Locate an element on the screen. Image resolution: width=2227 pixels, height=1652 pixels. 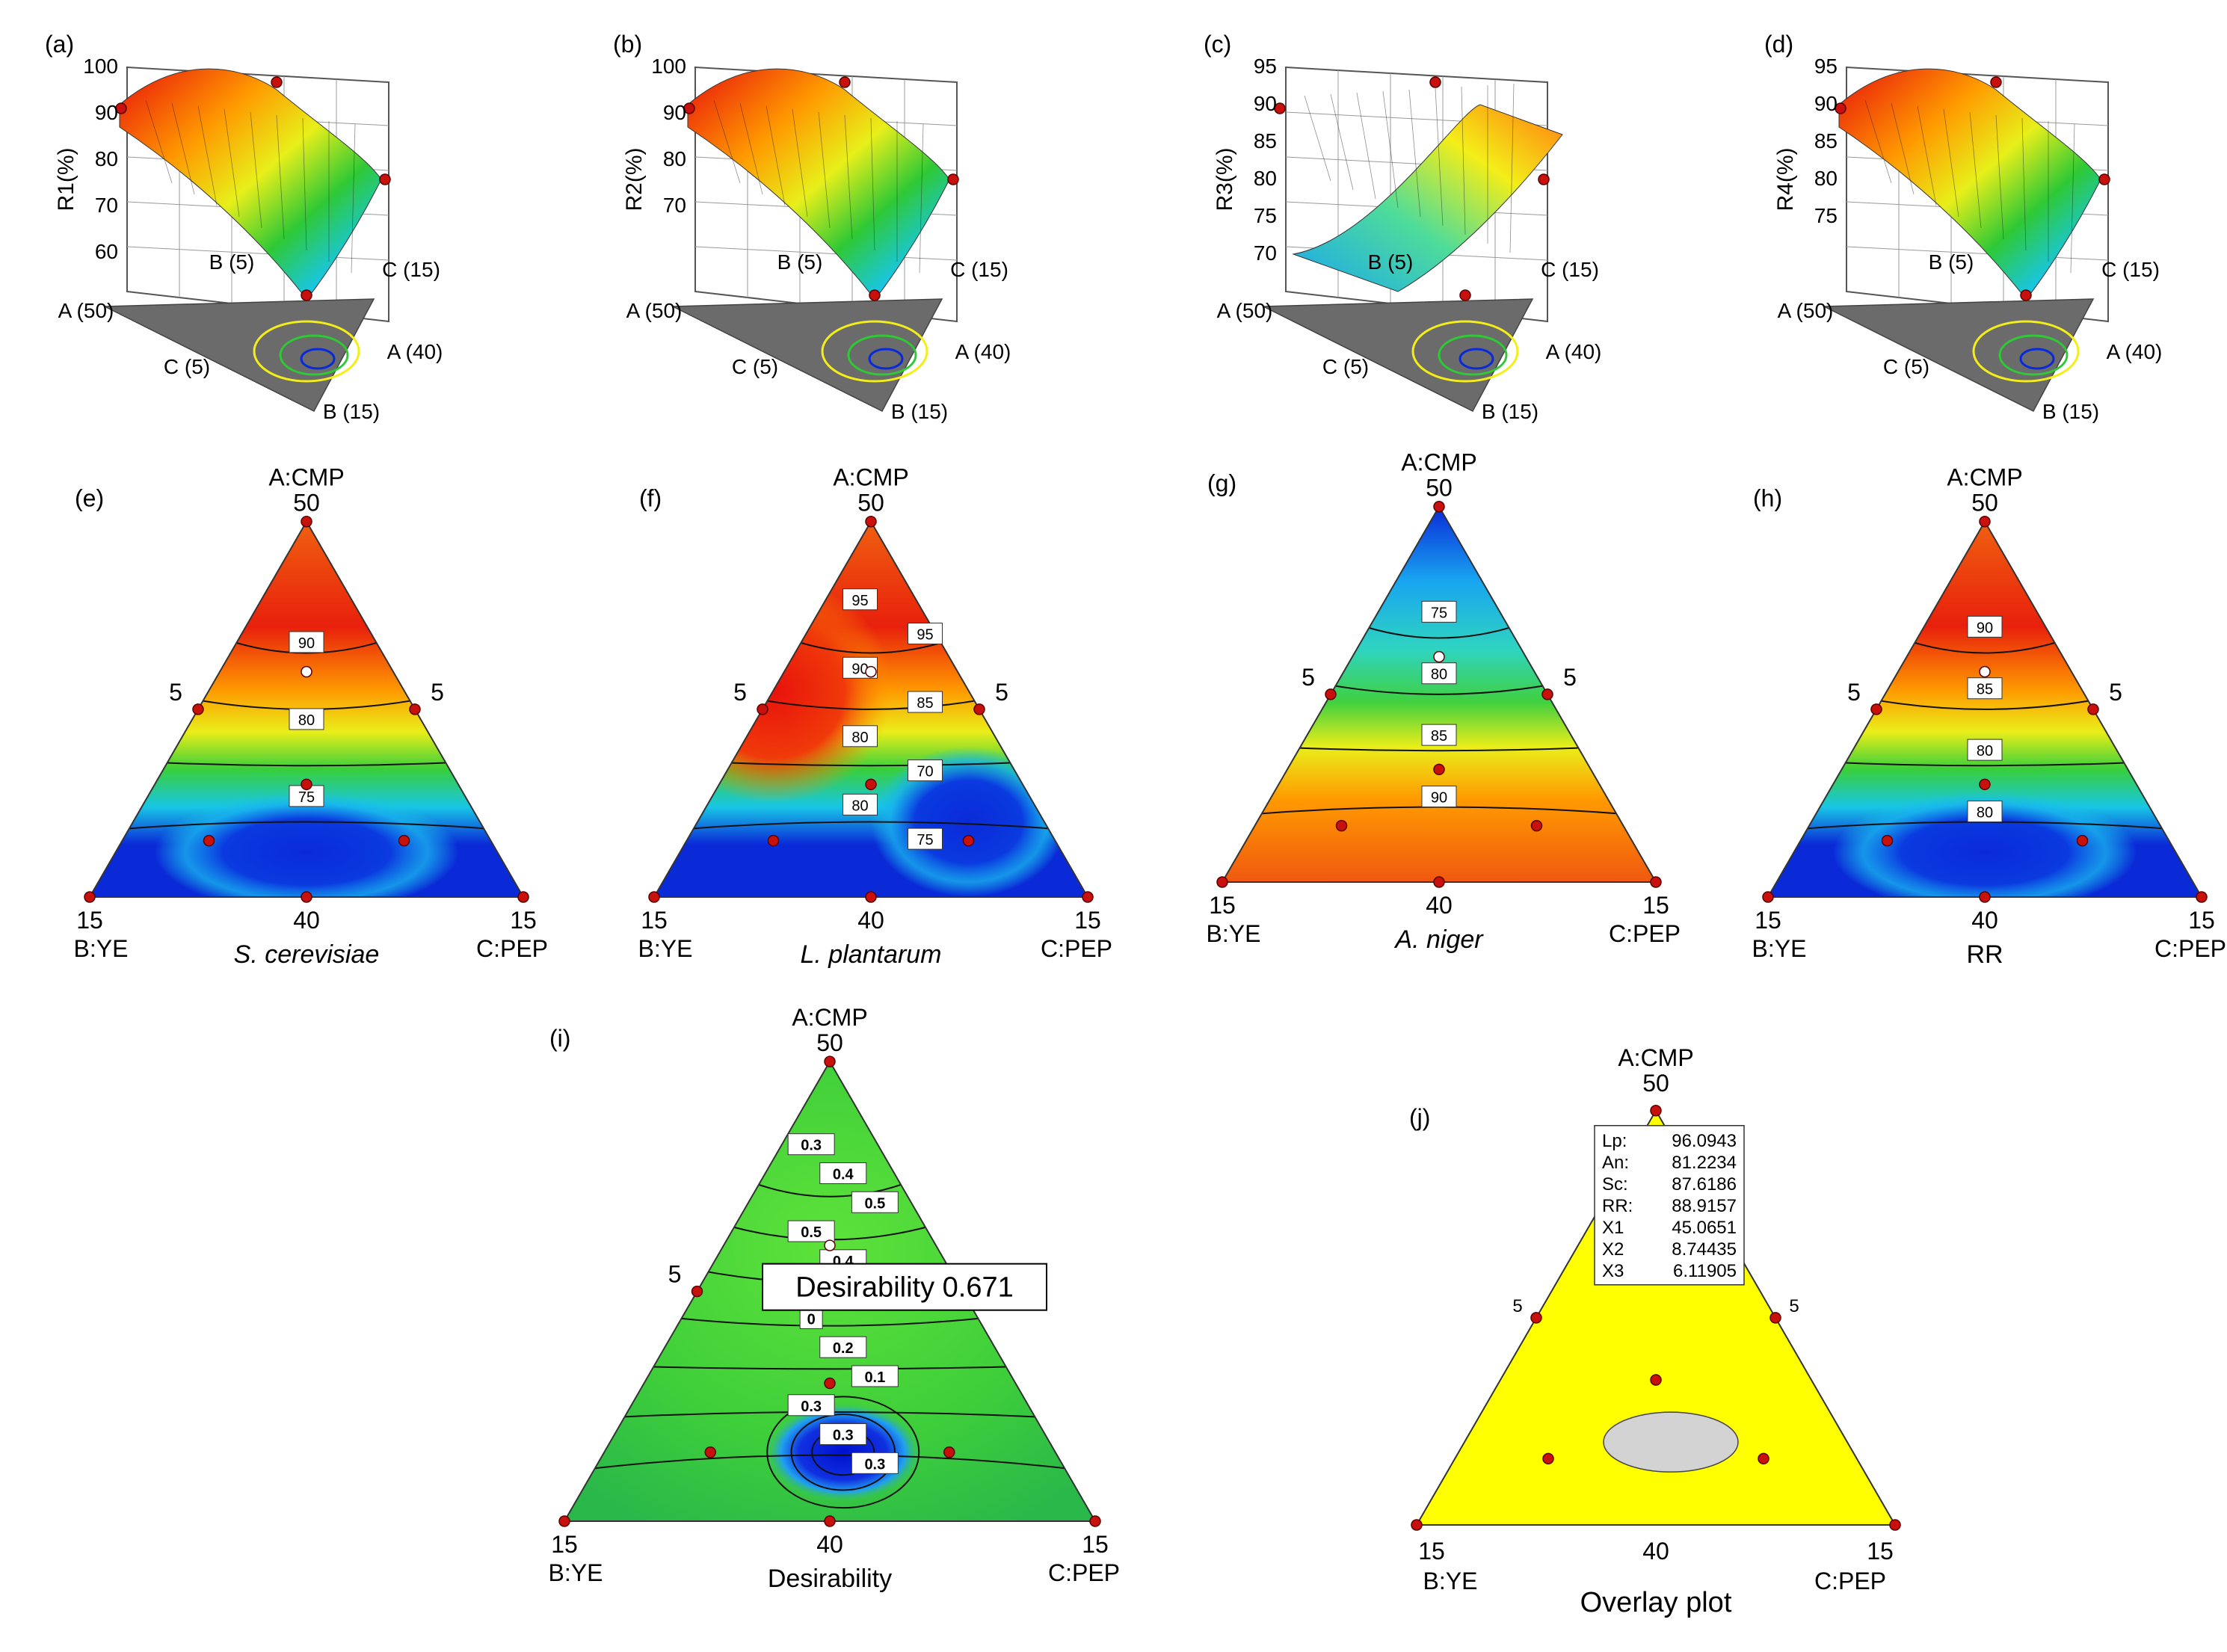
contour-label: 75 is located at coordinates (307, 798).